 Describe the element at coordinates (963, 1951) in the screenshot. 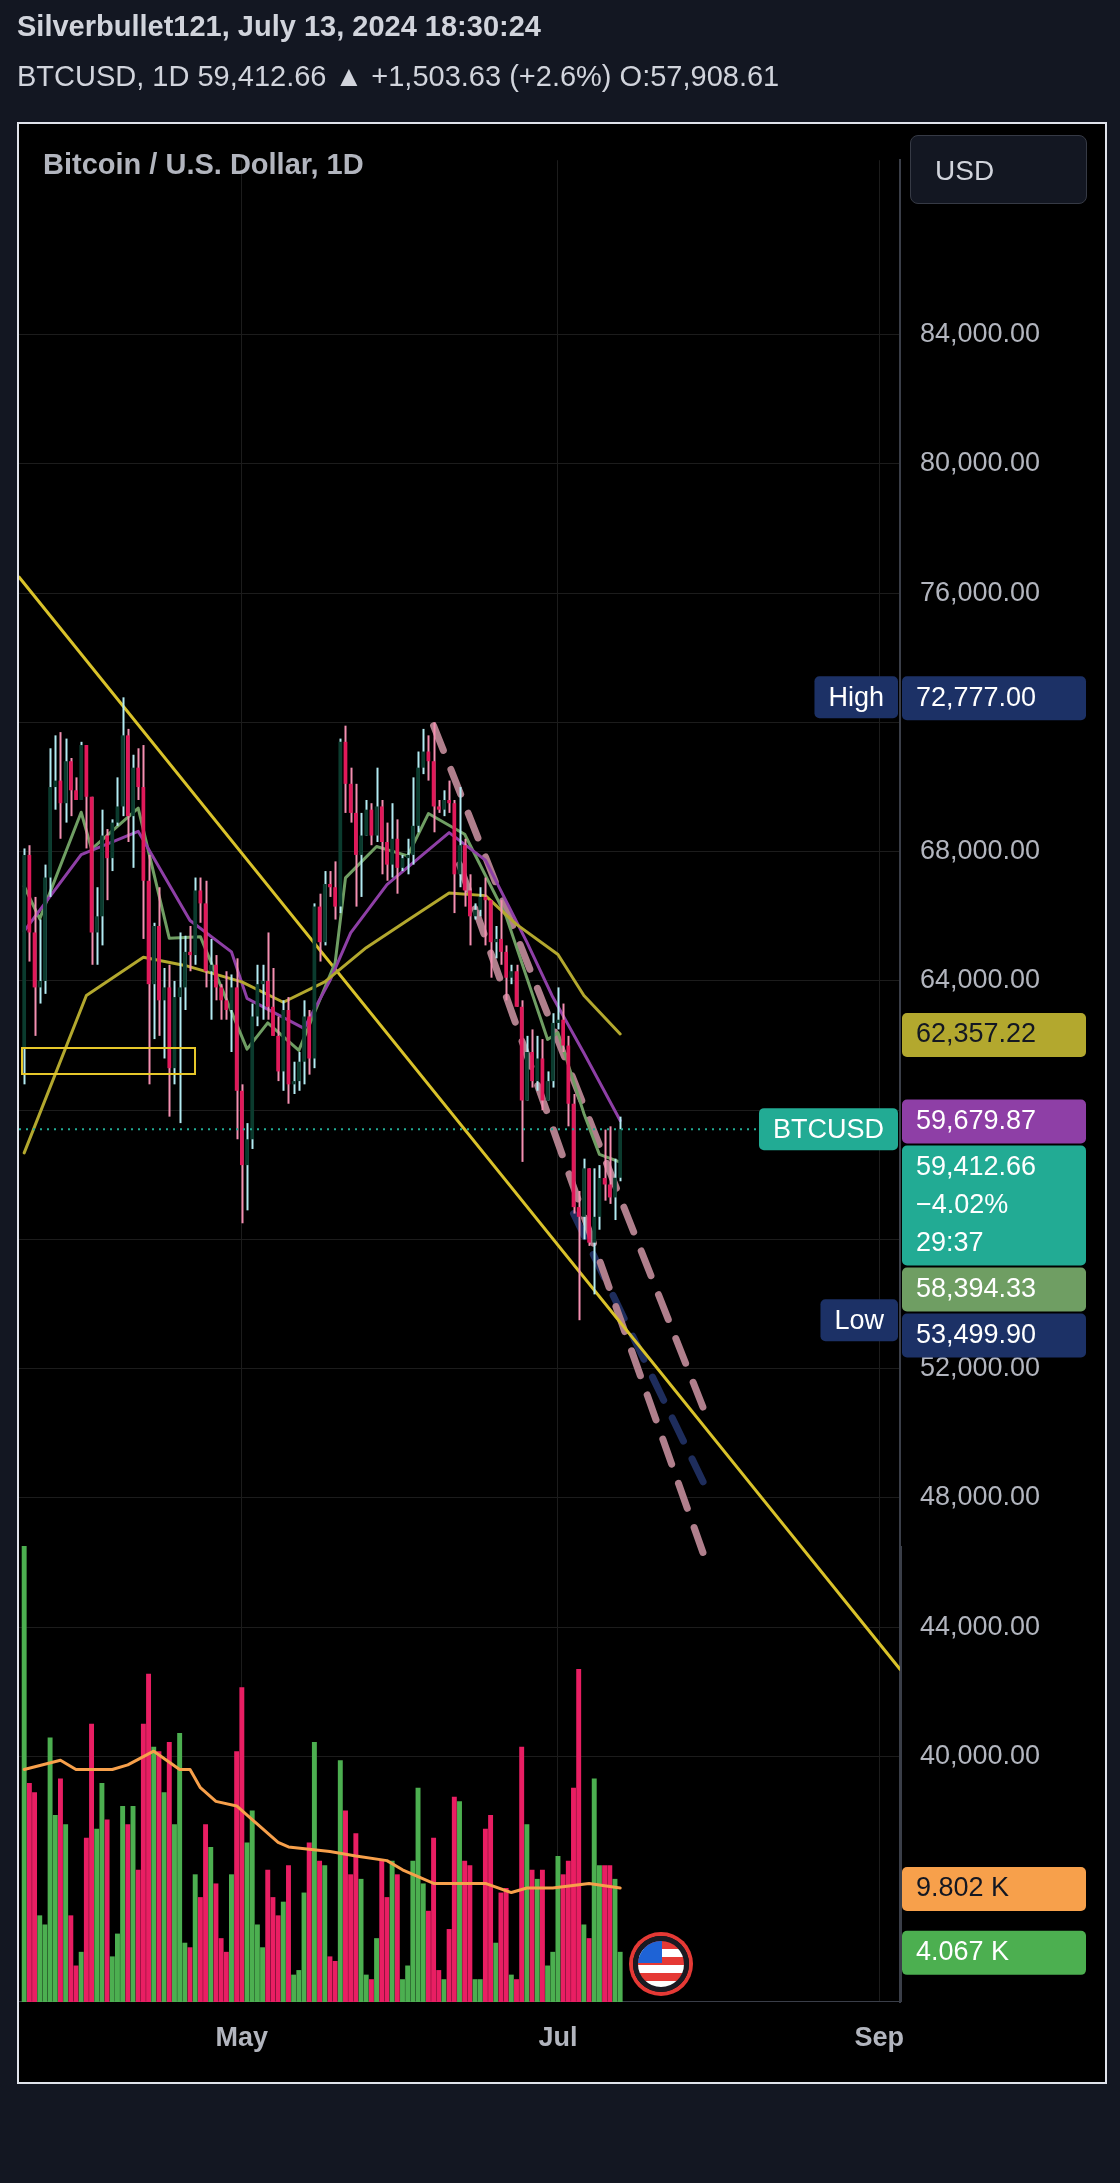

I see `text: 4.067 K` at that location.